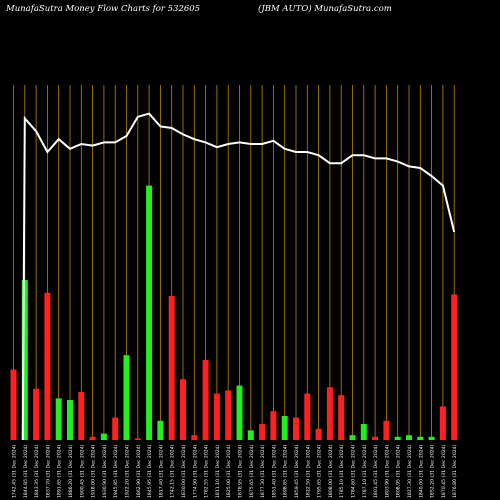  What do you see at coordinates (173, 471) in the screenshot?
I see `x-tick-label: 1742.15 (31 Dec 2024)` at bounding box center [173, 471].